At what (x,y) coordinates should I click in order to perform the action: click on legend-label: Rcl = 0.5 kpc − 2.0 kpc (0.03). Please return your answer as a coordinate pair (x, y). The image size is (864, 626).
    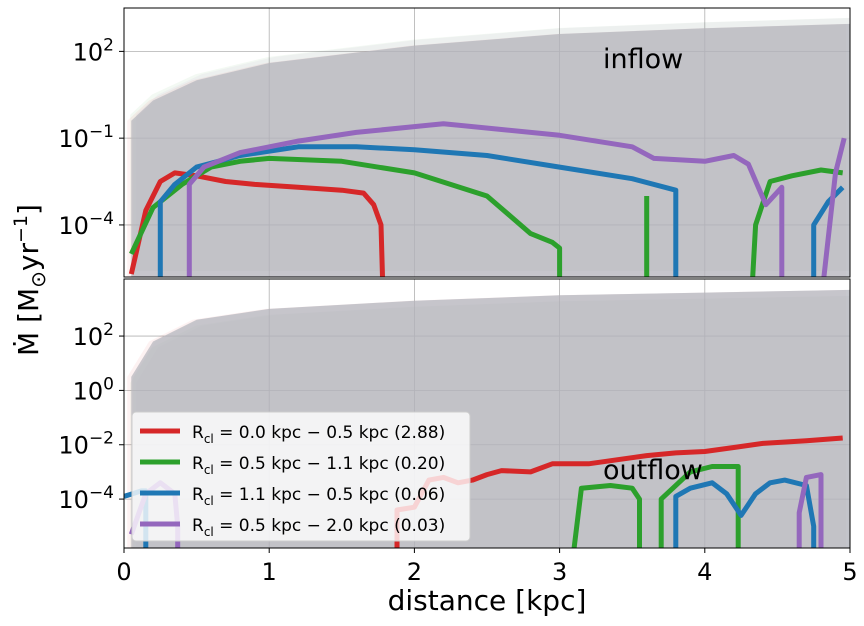
    Looking at the image, I should click on (318, 527).